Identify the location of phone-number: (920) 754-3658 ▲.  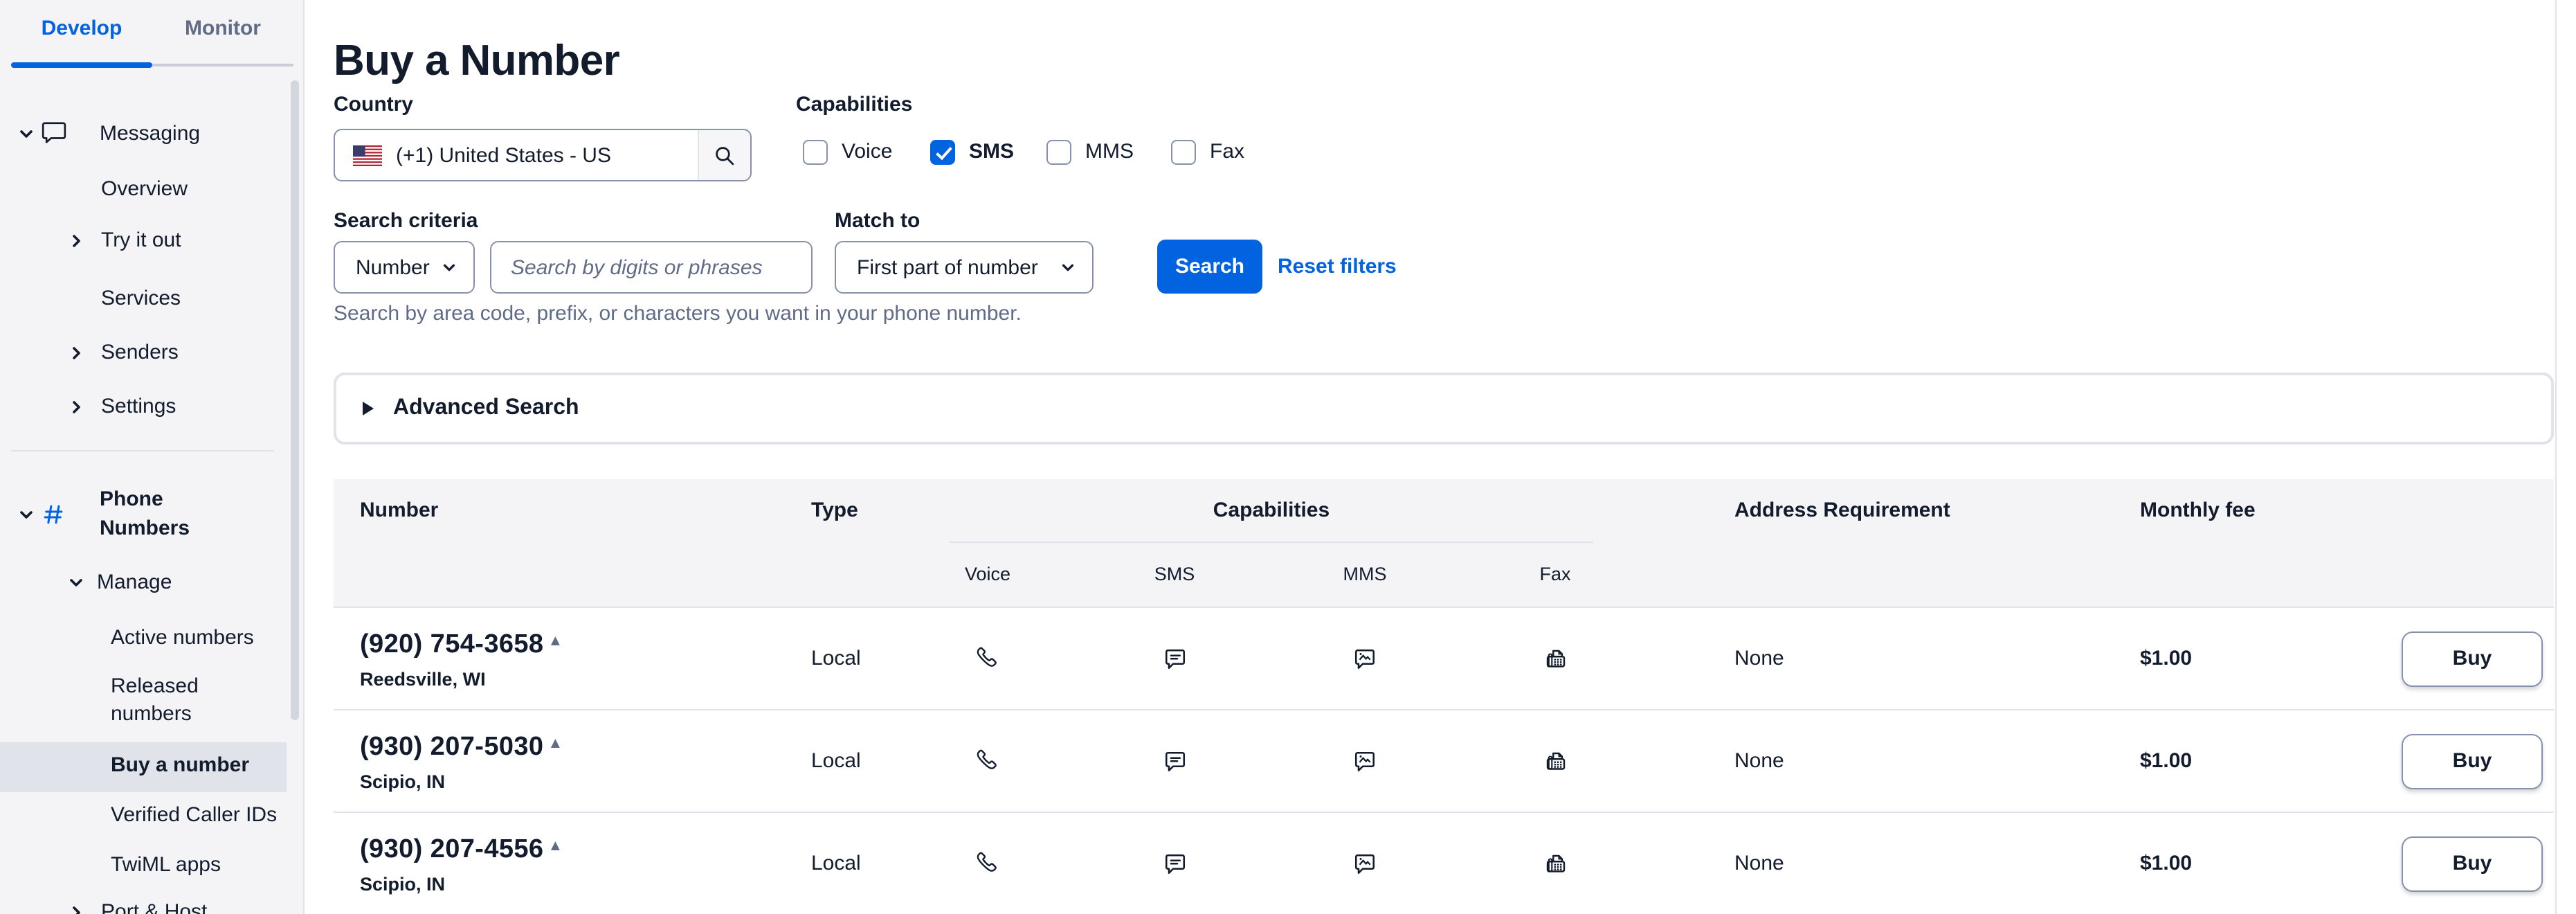
(461, 644).